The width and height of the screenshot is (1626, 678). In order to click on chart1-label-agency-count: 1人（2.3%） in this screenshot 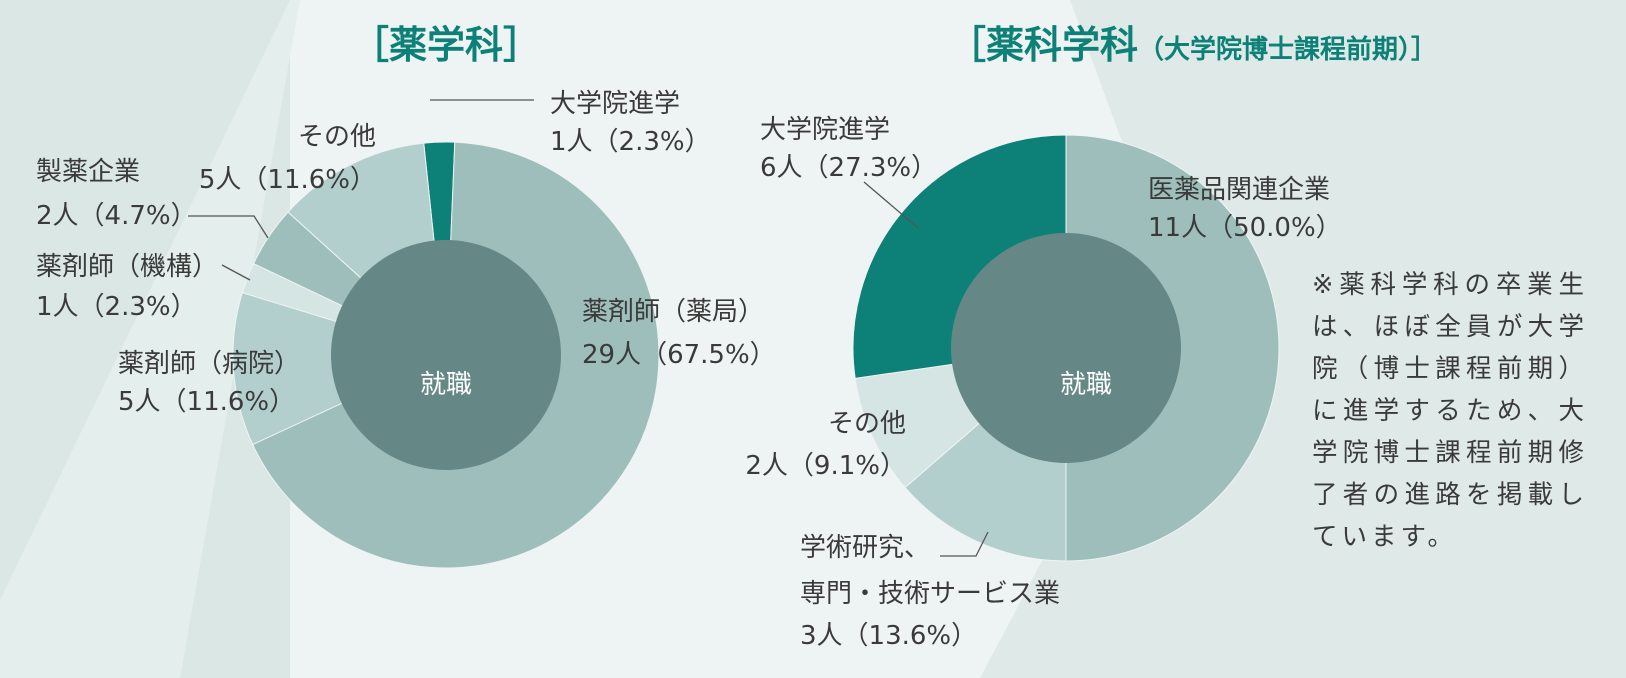, I will do `click(116, 307)`.